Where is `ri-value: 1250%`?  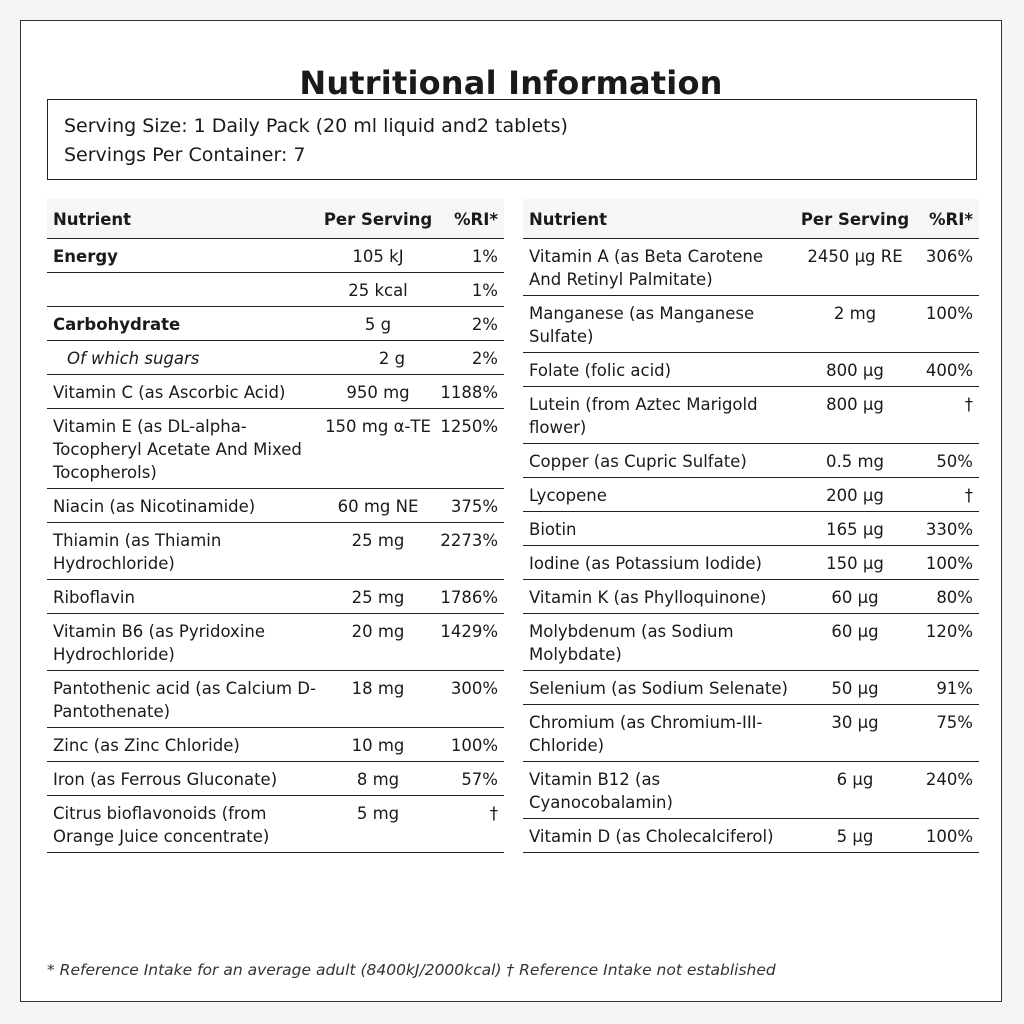
ri-value: 1250% is located at coordinates (469, 426).